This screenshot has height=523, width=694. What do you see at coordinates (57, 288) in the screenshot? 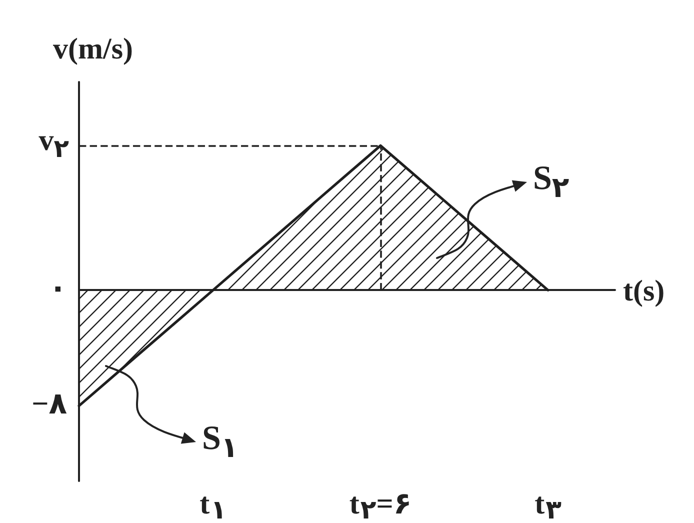
I see `y-tick-label: ۰` at bounding box center [57, 288].